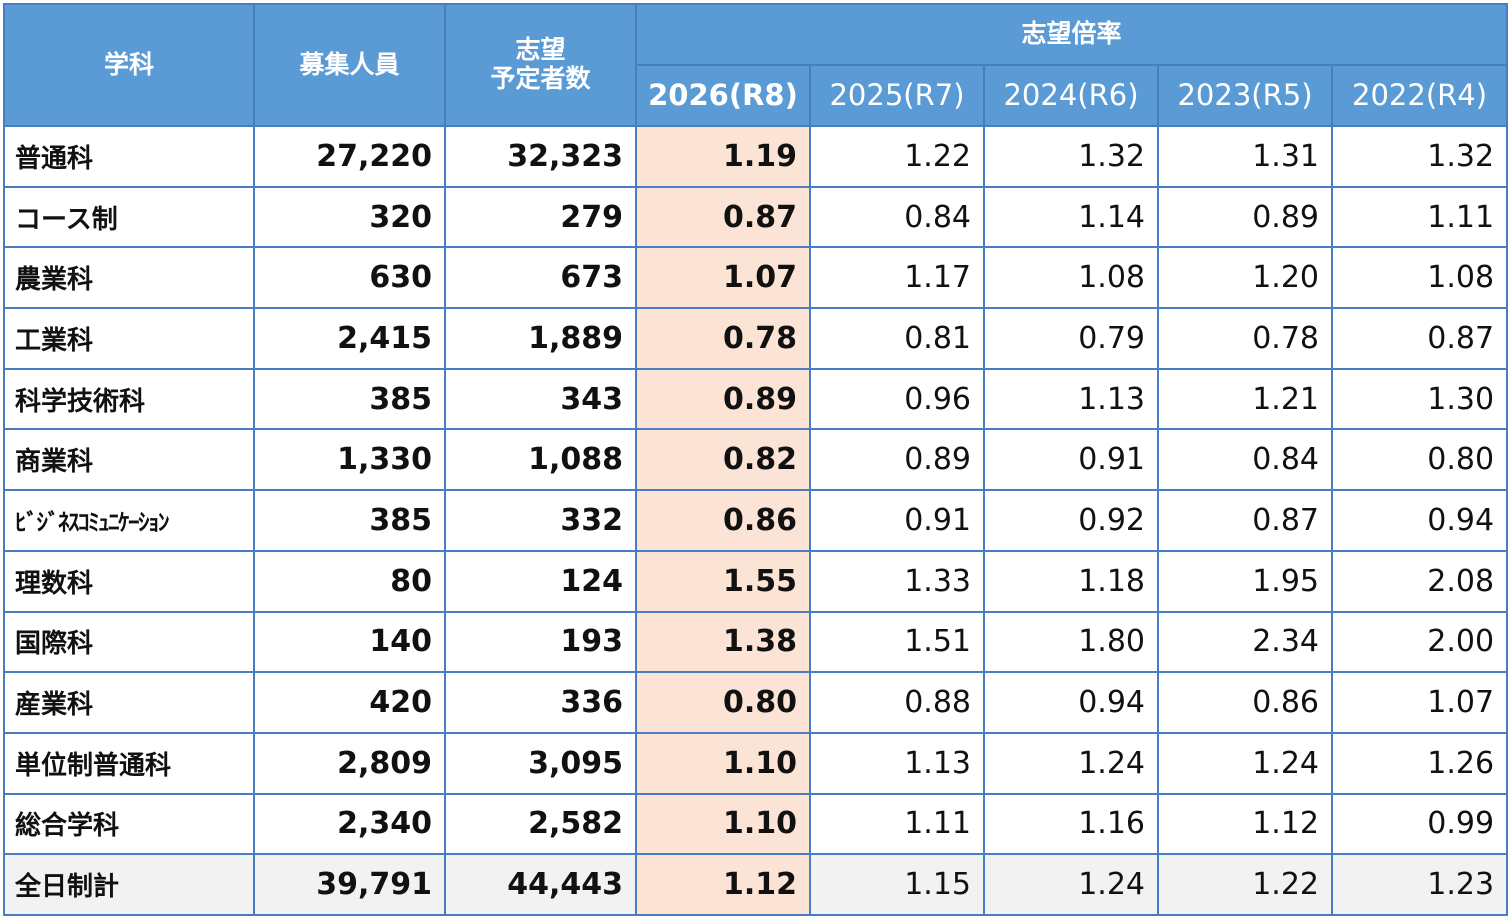 Image resolution: width=1510 pixels, height=921 pixels. I want to click on ratio-cell: 1.07, so click(1419, 702).